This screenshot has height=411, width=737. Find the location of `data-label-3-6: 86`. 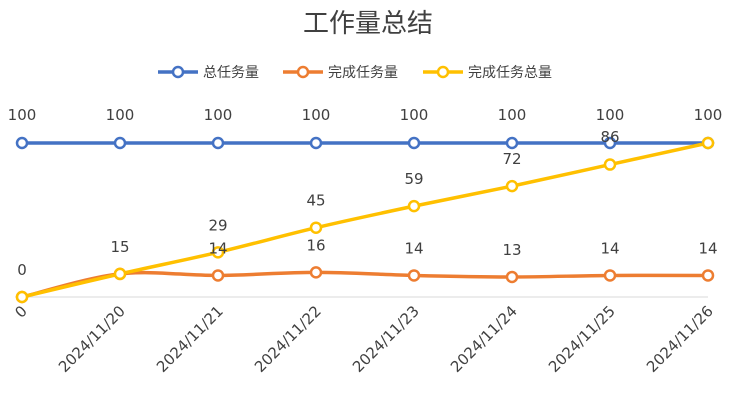

data-label-3-6: 86 is located at coordinates (609, 137).